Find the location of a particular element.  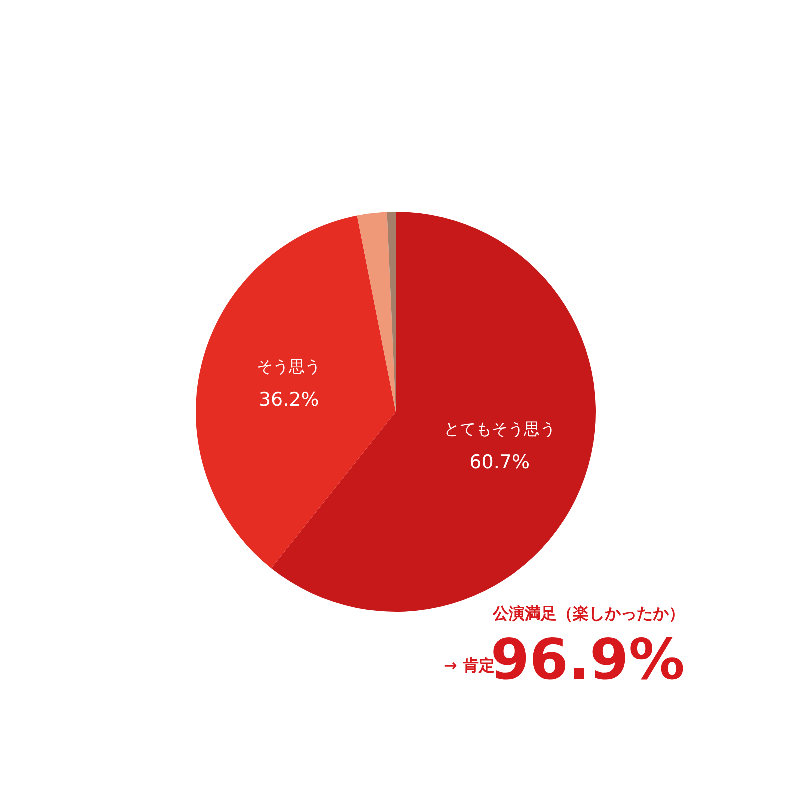

data-label: 36.2% is located at coordinates (289, 399).